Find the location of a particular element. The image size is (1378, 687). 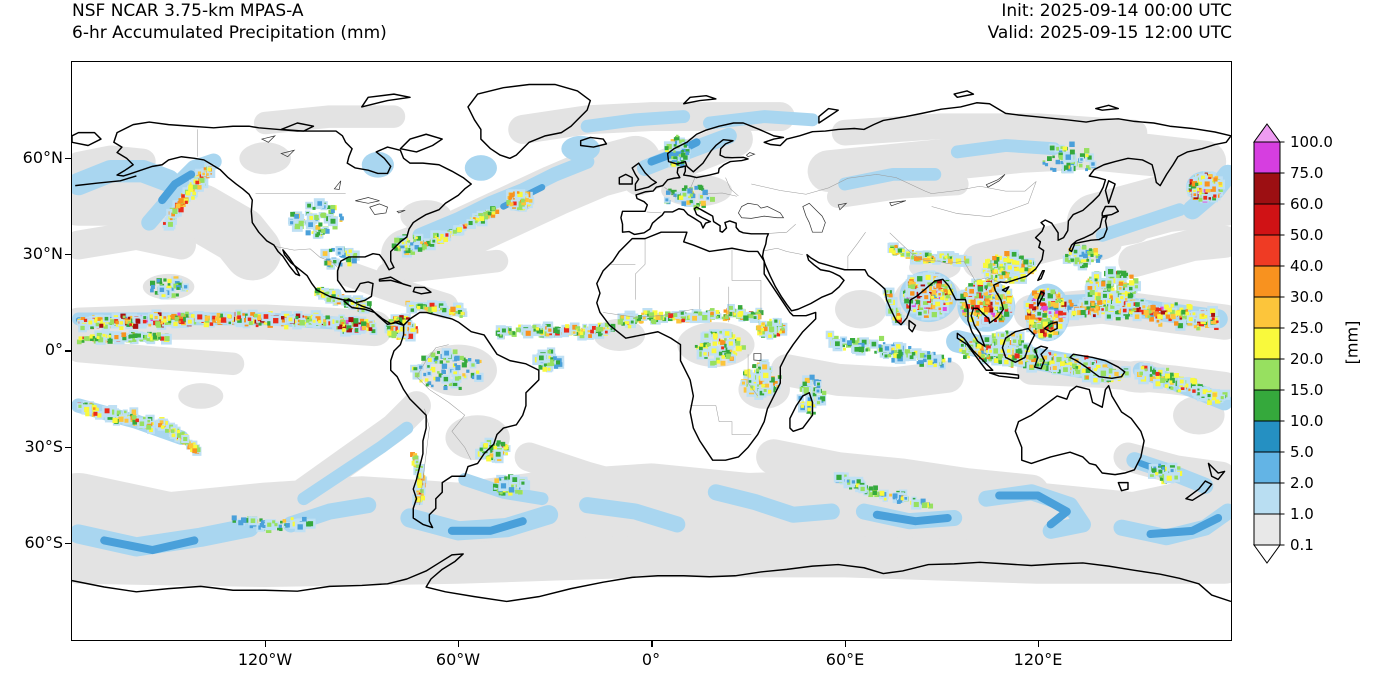

colorbar-tick-label: 50.0 is located at coordinates (1307, 235).